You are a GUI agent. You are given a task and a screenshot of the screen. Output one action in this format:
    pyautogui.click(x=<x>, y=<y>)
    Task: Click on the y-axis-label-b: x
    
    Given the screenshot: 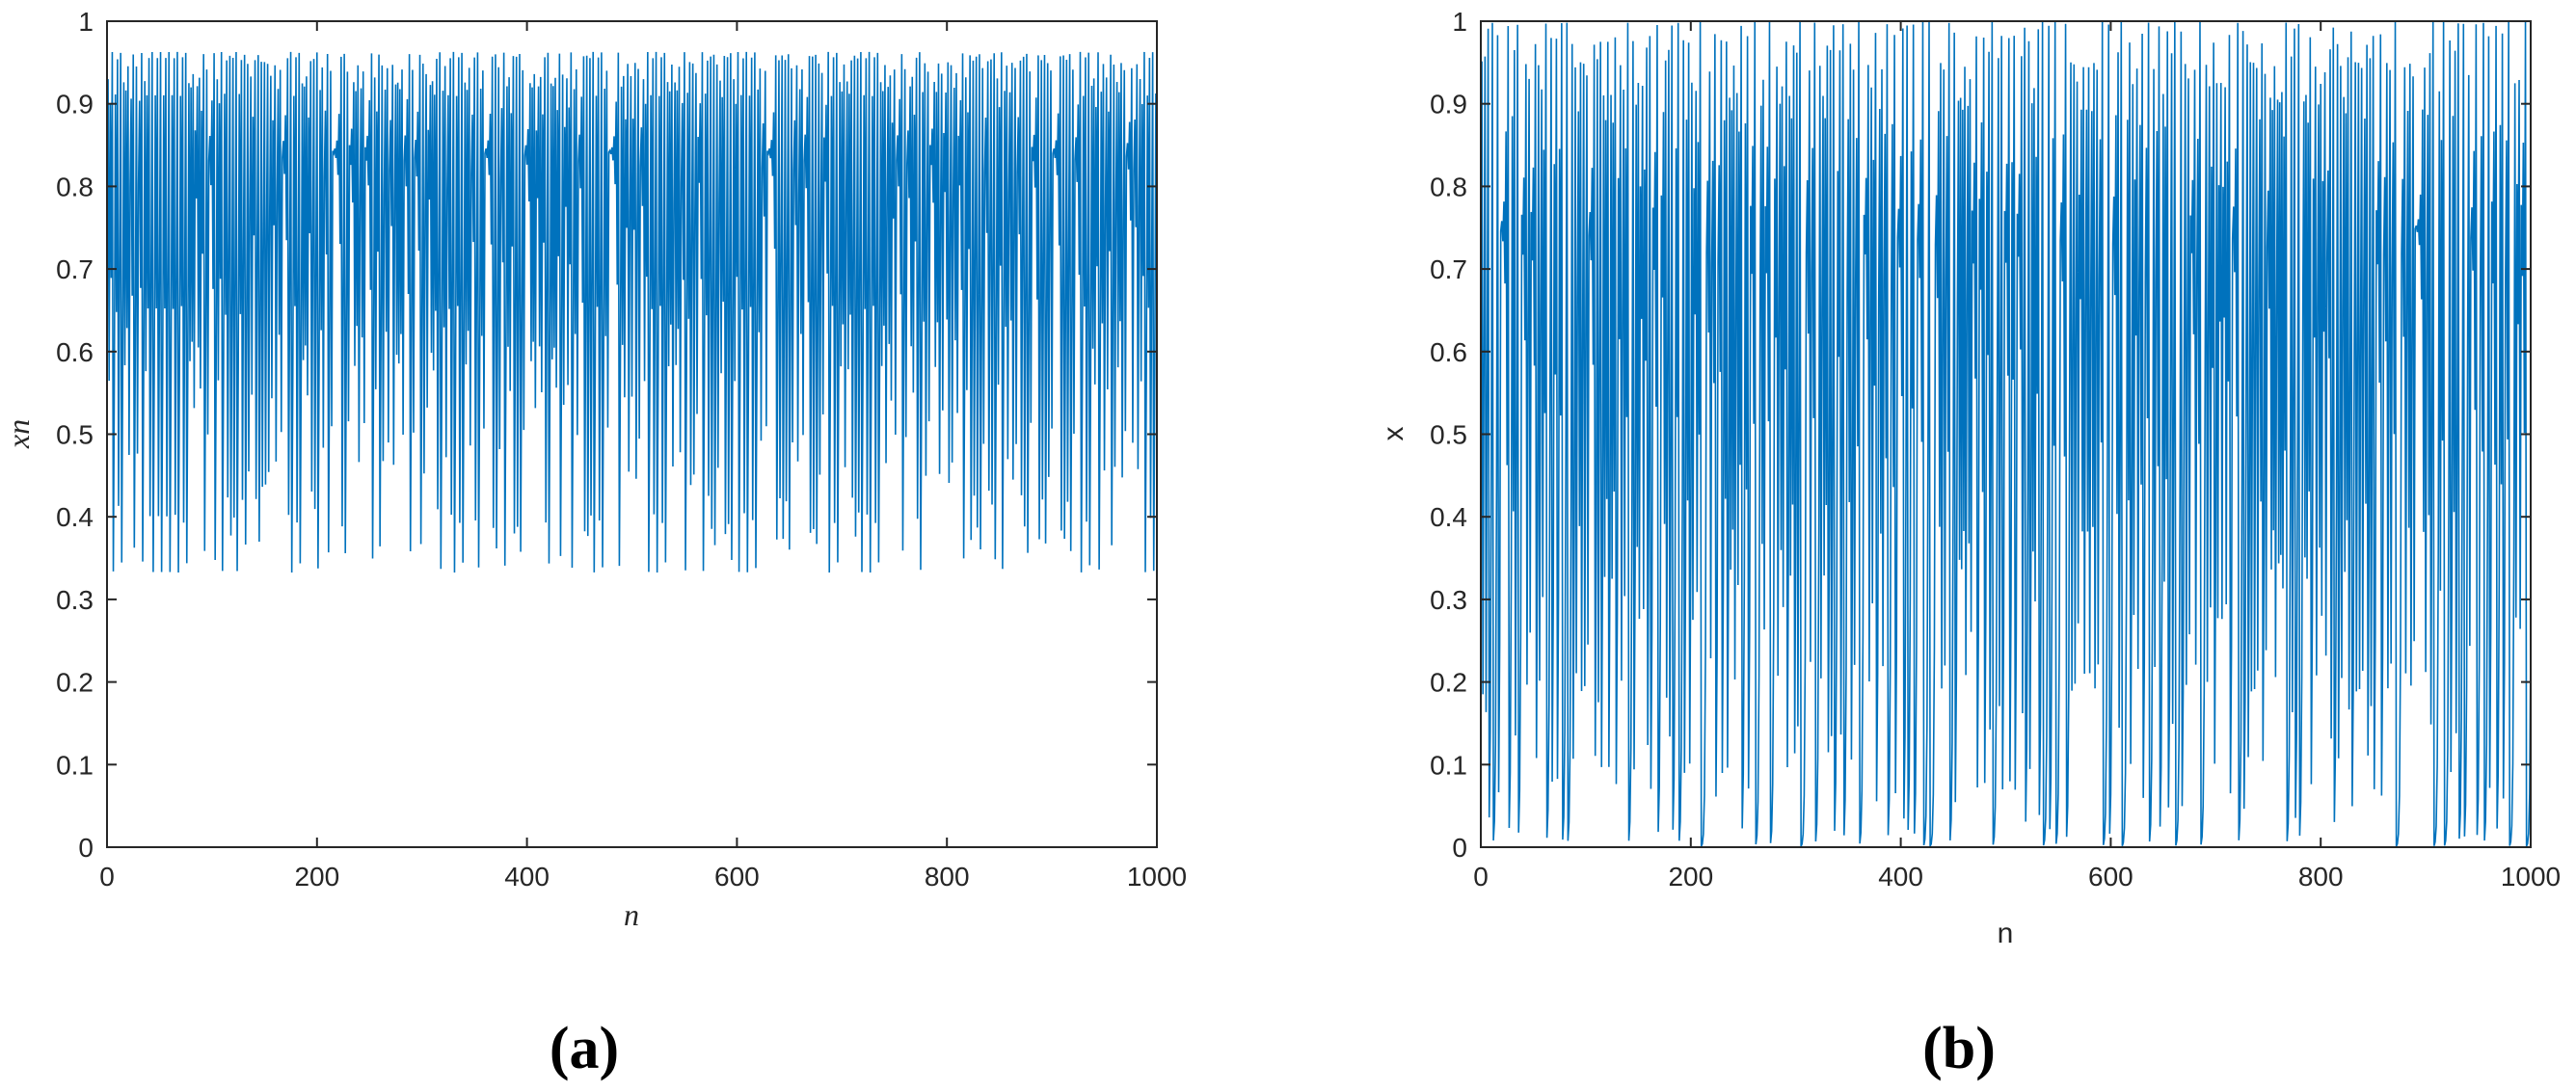 What is the action you would take?
    pyautogui.click(x=1393, y=434)
    